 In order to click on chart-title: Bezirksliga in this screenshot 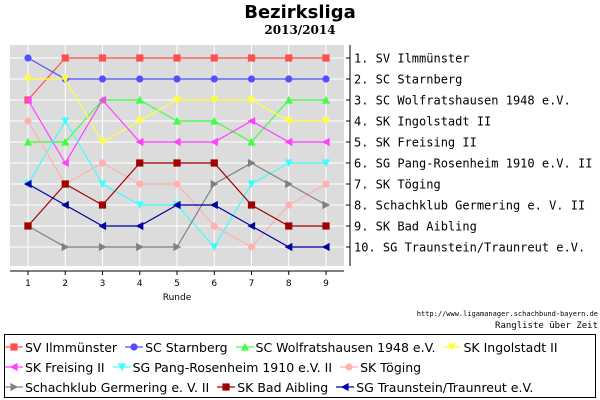, I will do `click(300, 12)`.